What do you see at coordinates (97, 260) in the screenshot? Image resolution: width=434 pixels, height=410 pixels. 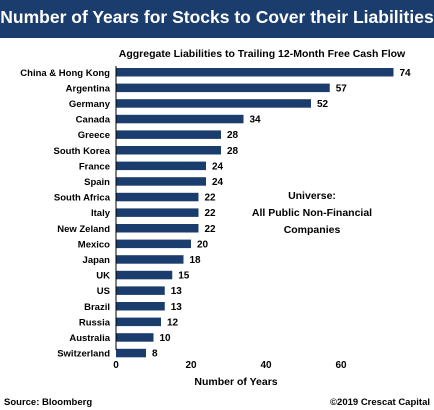 I see `category-label-japan: Japan` at bounding box center [97, 260].